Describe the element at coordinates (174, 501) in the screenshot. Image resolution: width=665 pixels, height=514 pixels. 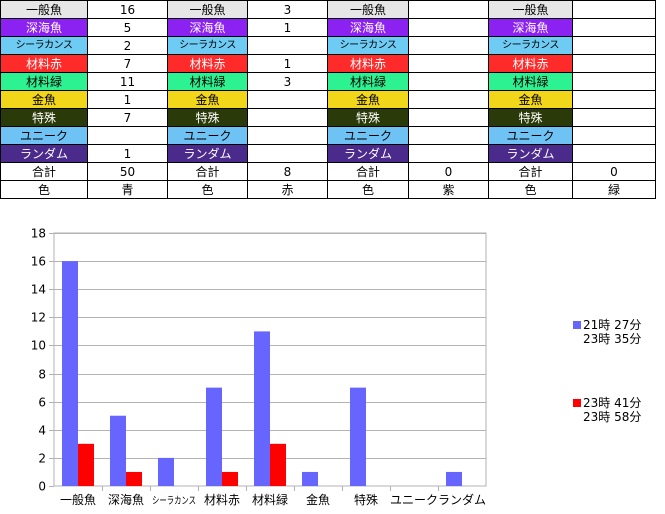
I see `x-tick-label: シーラカンス` at that location.